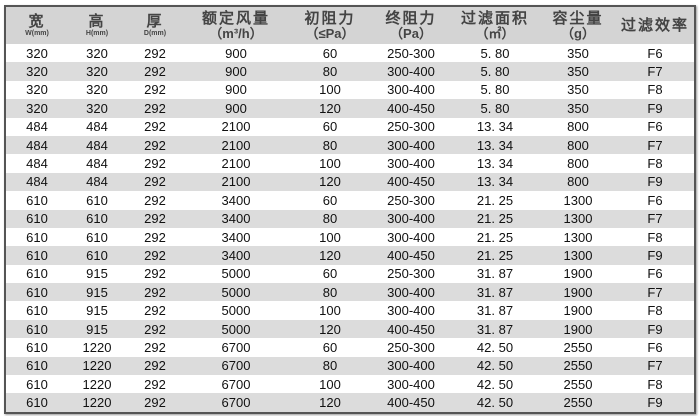  I want to click on header-label: 过滤面积, so click(494, 18).